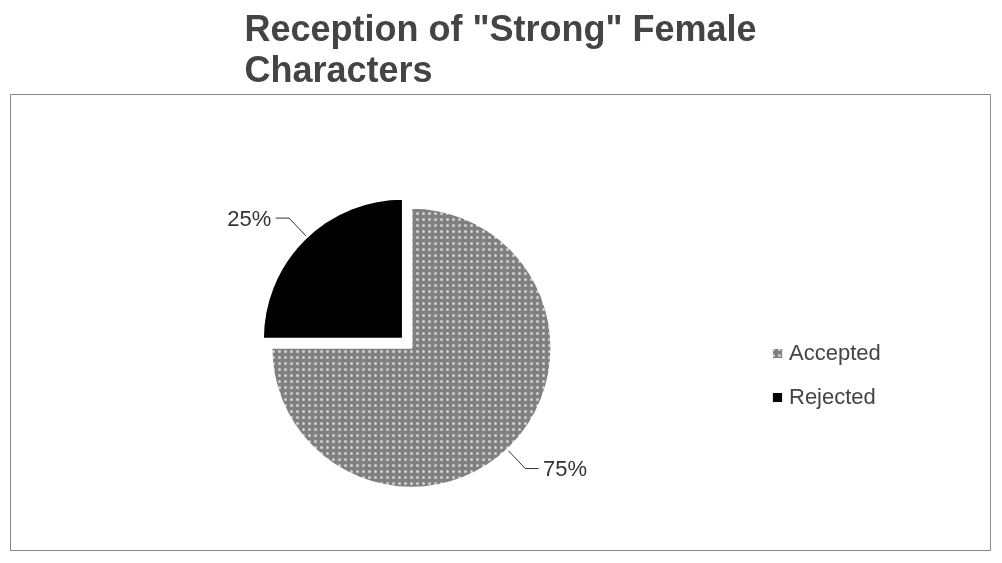 Image resolution: width=1002 pixels, height=563 pixels. What do you see at coordinates (249, 218) in the screenshot?
I see `data-label: 25%` at bounding box center [249, 218].